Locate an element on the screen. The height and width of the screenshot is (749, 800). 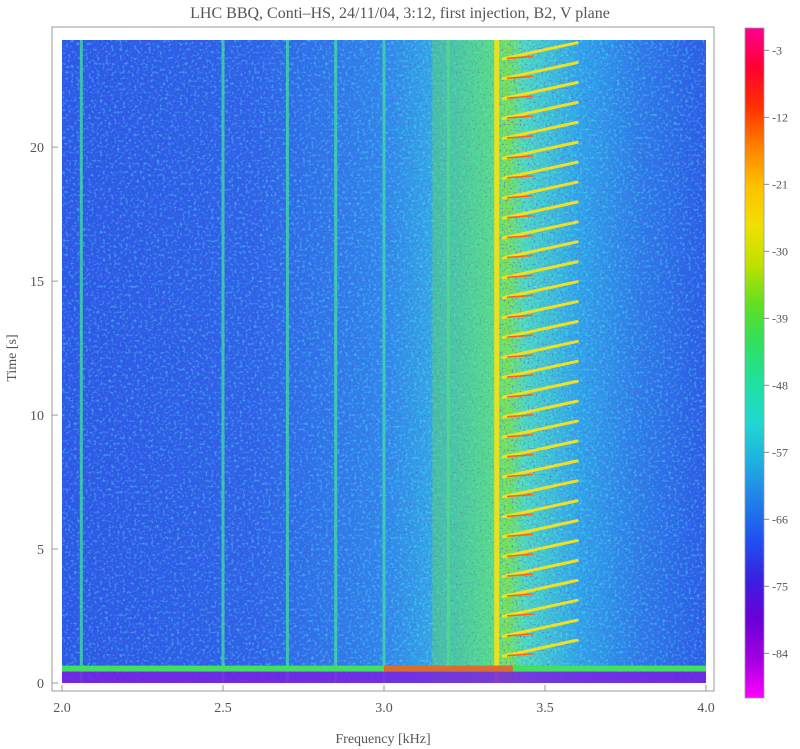
y-tick-label: 20 is located at coordinates (37, 148).